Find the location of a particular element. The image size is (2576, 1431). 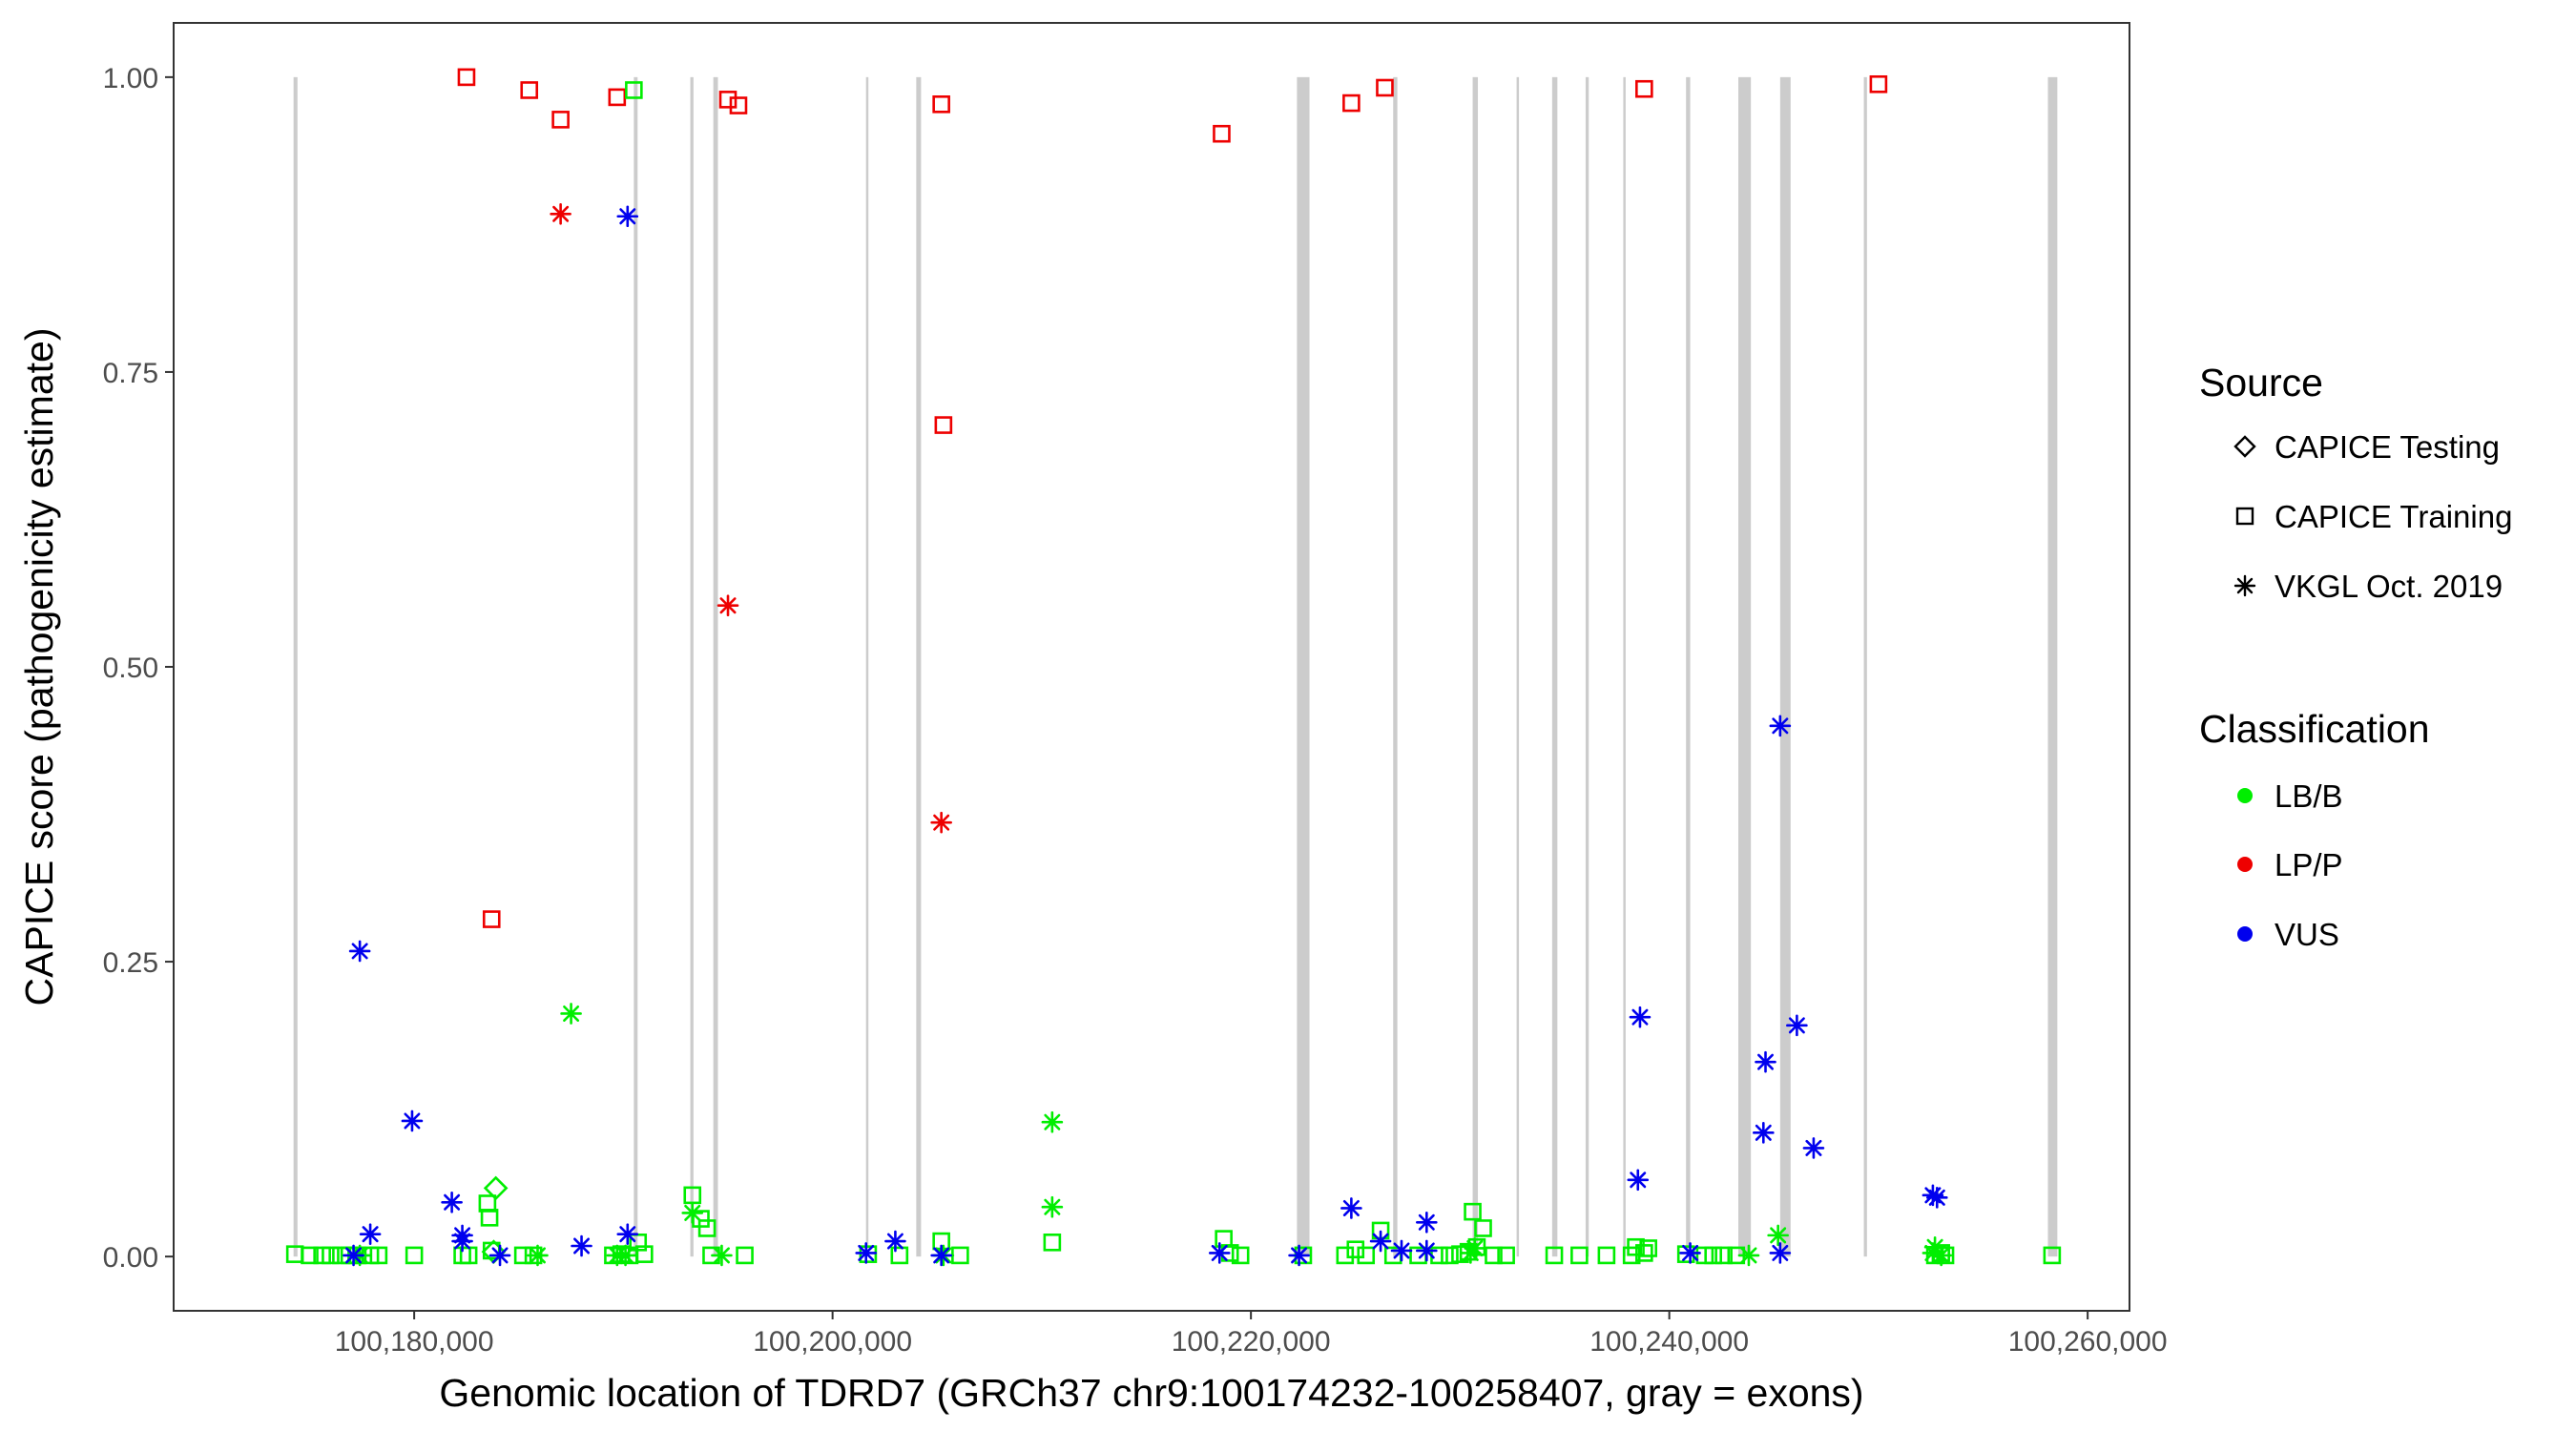

legend-lbb-dot-icon is located at coordinates (2245, 795).